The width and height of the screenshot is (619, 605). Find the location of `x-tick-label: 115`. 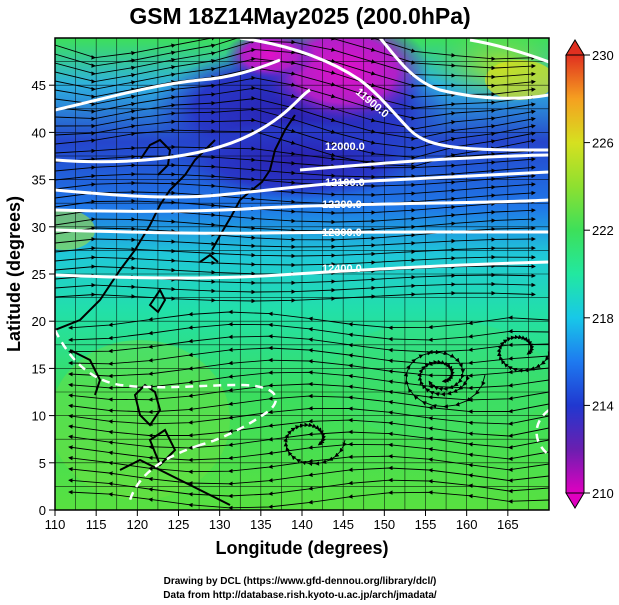

x-tick-label: 115 is located at coordinates (96, 524).